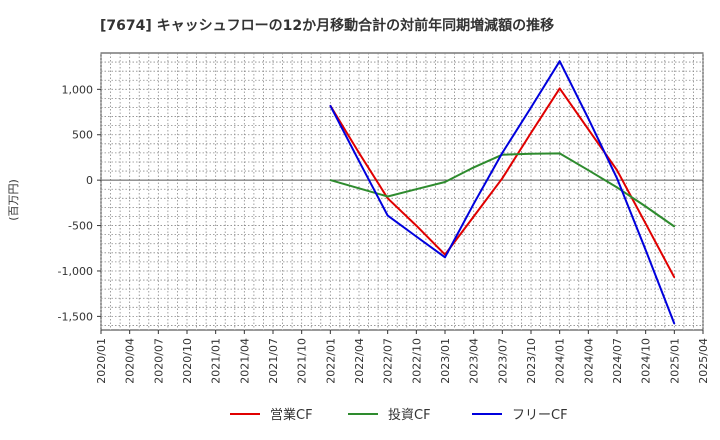  What do you see at coordinates (82, 135) in the screenshot?
I see `y-tick-label: 500` at bounding box center [82, 135].